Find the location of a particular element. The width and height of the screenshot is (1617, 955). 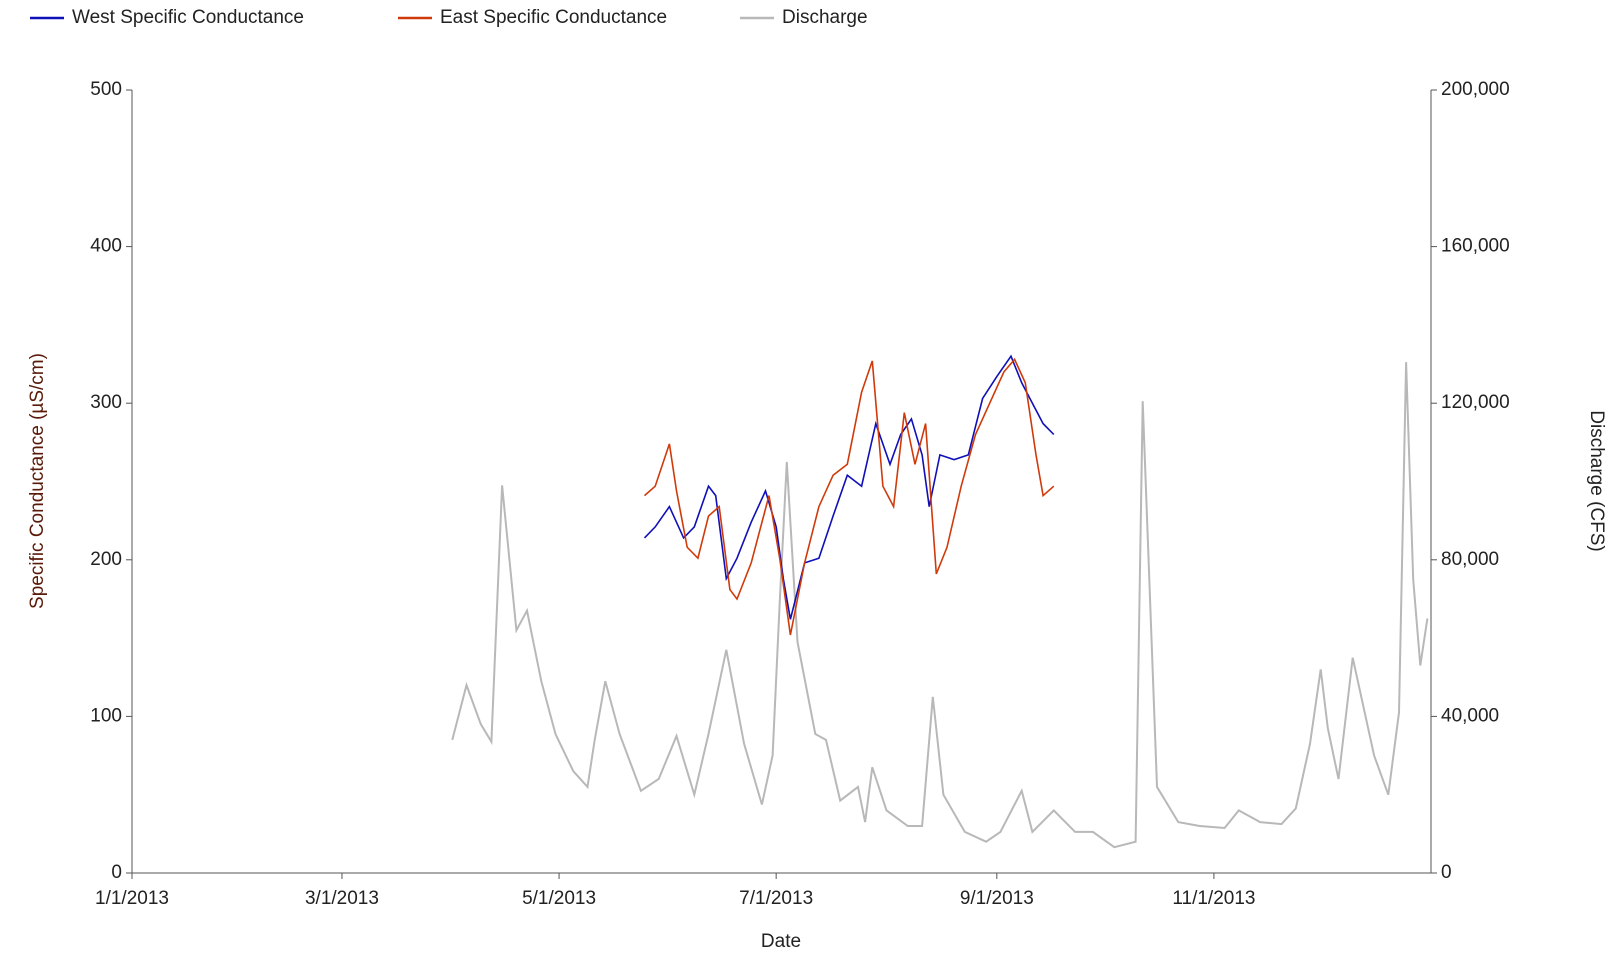

legend-label: East Specific Conductance is located at coordinates (553, 17).